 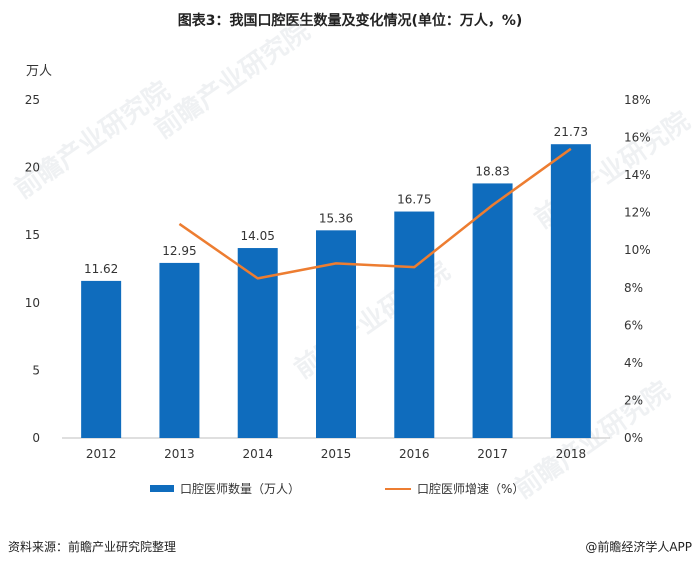 I want to click on legend-line: 口腔医师增速（%）, so click(x=454, y=488).